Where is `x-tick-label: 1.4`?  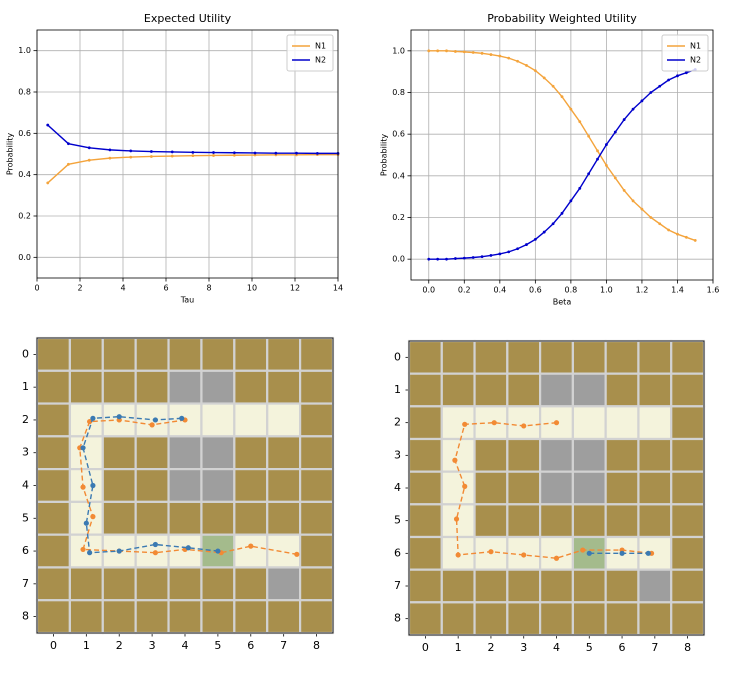 x-tick-label: 1.4 is located at coordinates (677, 290).